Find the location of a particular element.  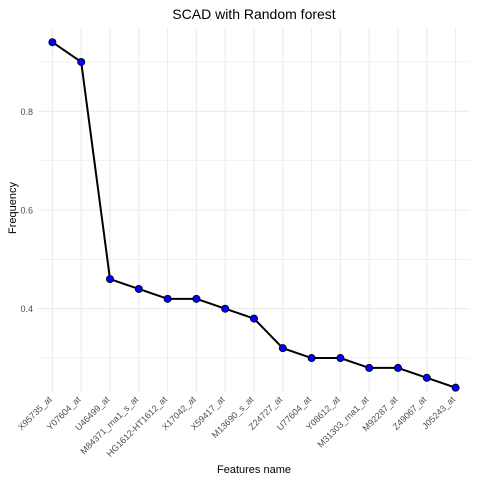

y-tick-label: 0.6 is located at coordinates (26, 211).